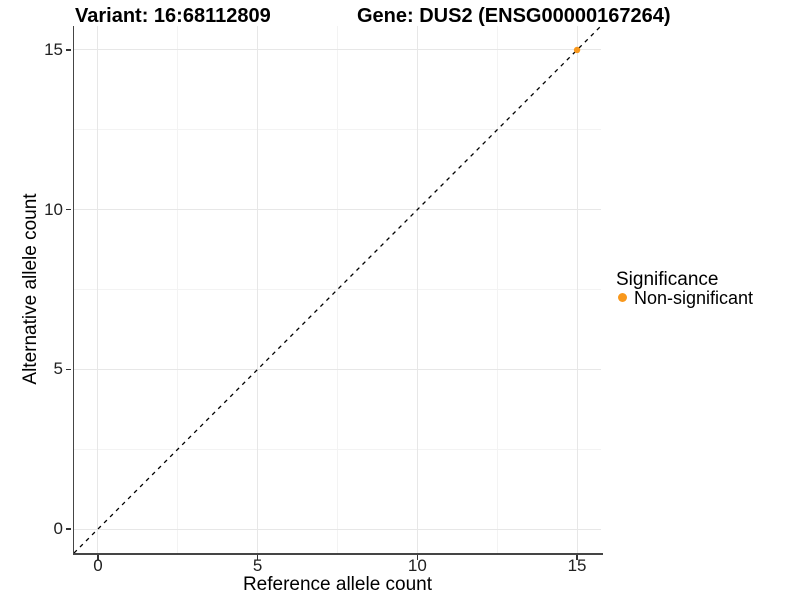  Describe the element at coordinates (622, 297) in the screenshot. I see `legend-point-icon` at that location.